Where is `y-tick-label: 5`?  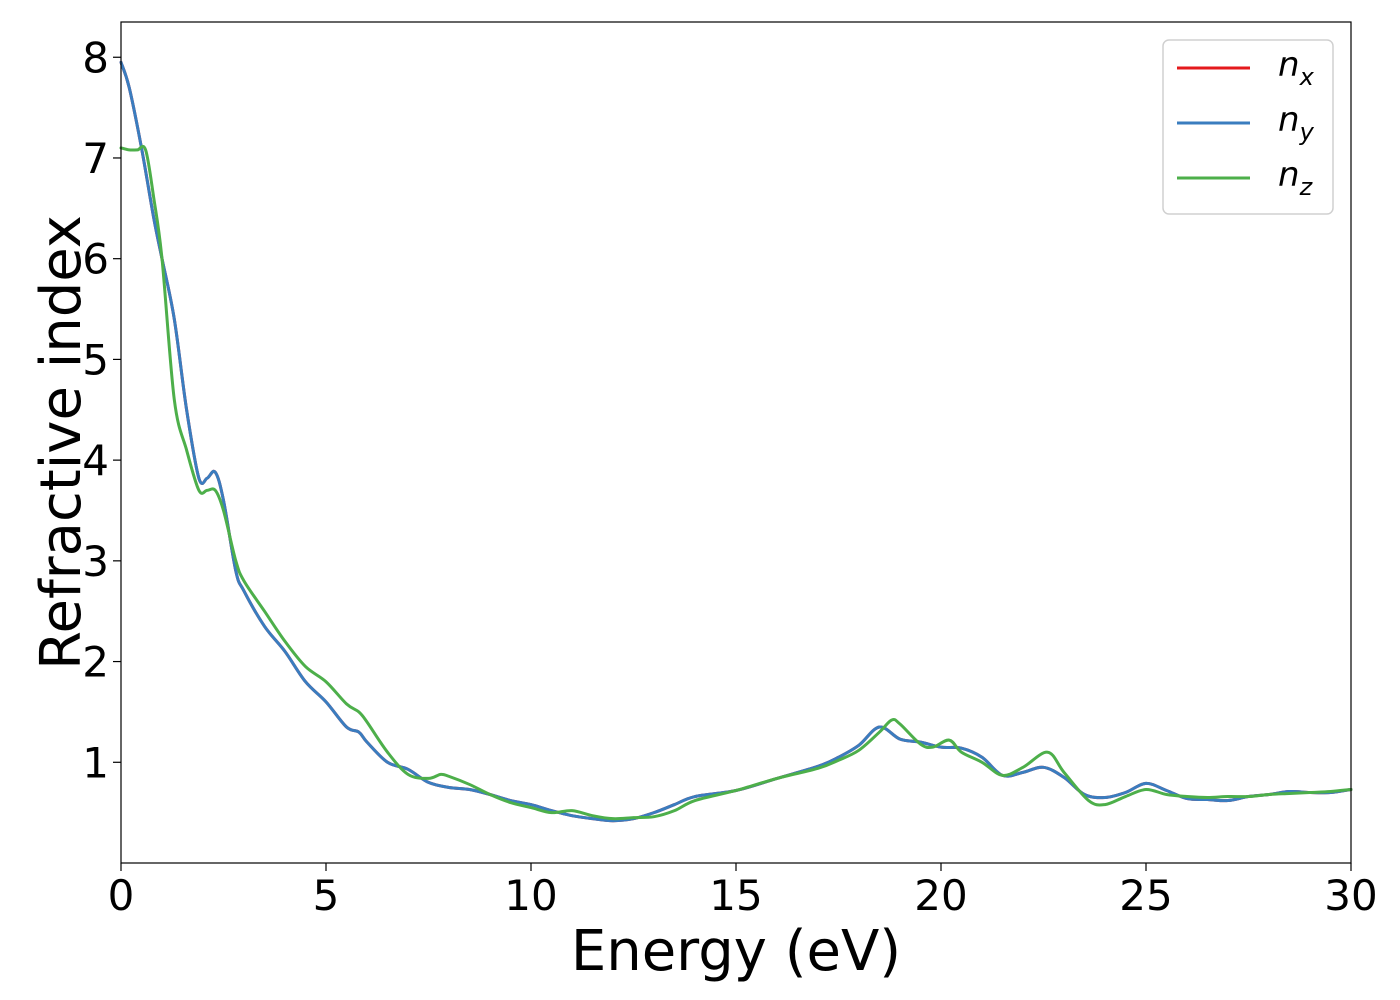
y-tick-label: 5 is located at coordinates (95, 359).